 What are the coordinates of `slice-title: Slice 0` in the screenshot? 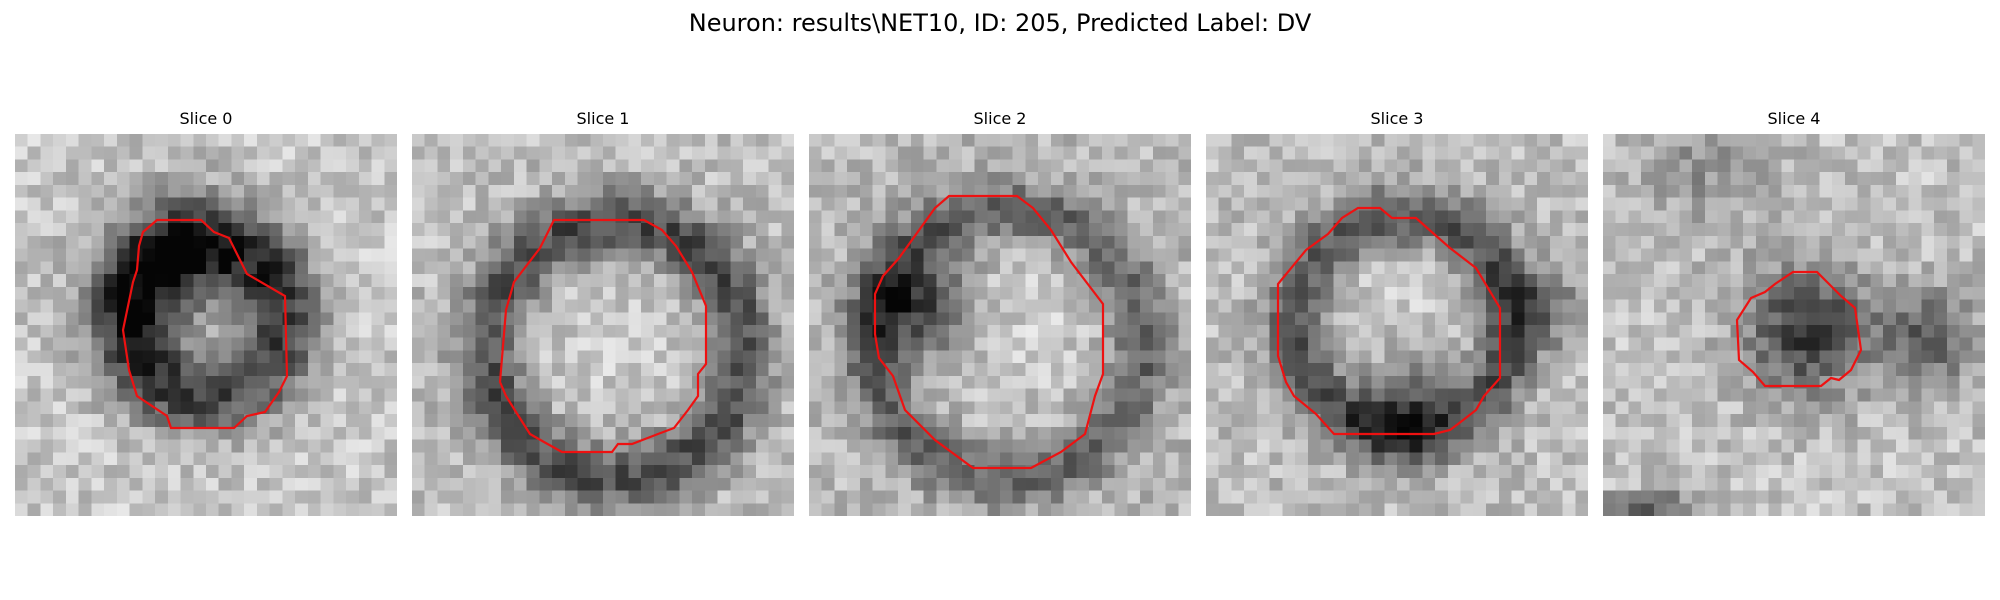 It's located at (206, 118).